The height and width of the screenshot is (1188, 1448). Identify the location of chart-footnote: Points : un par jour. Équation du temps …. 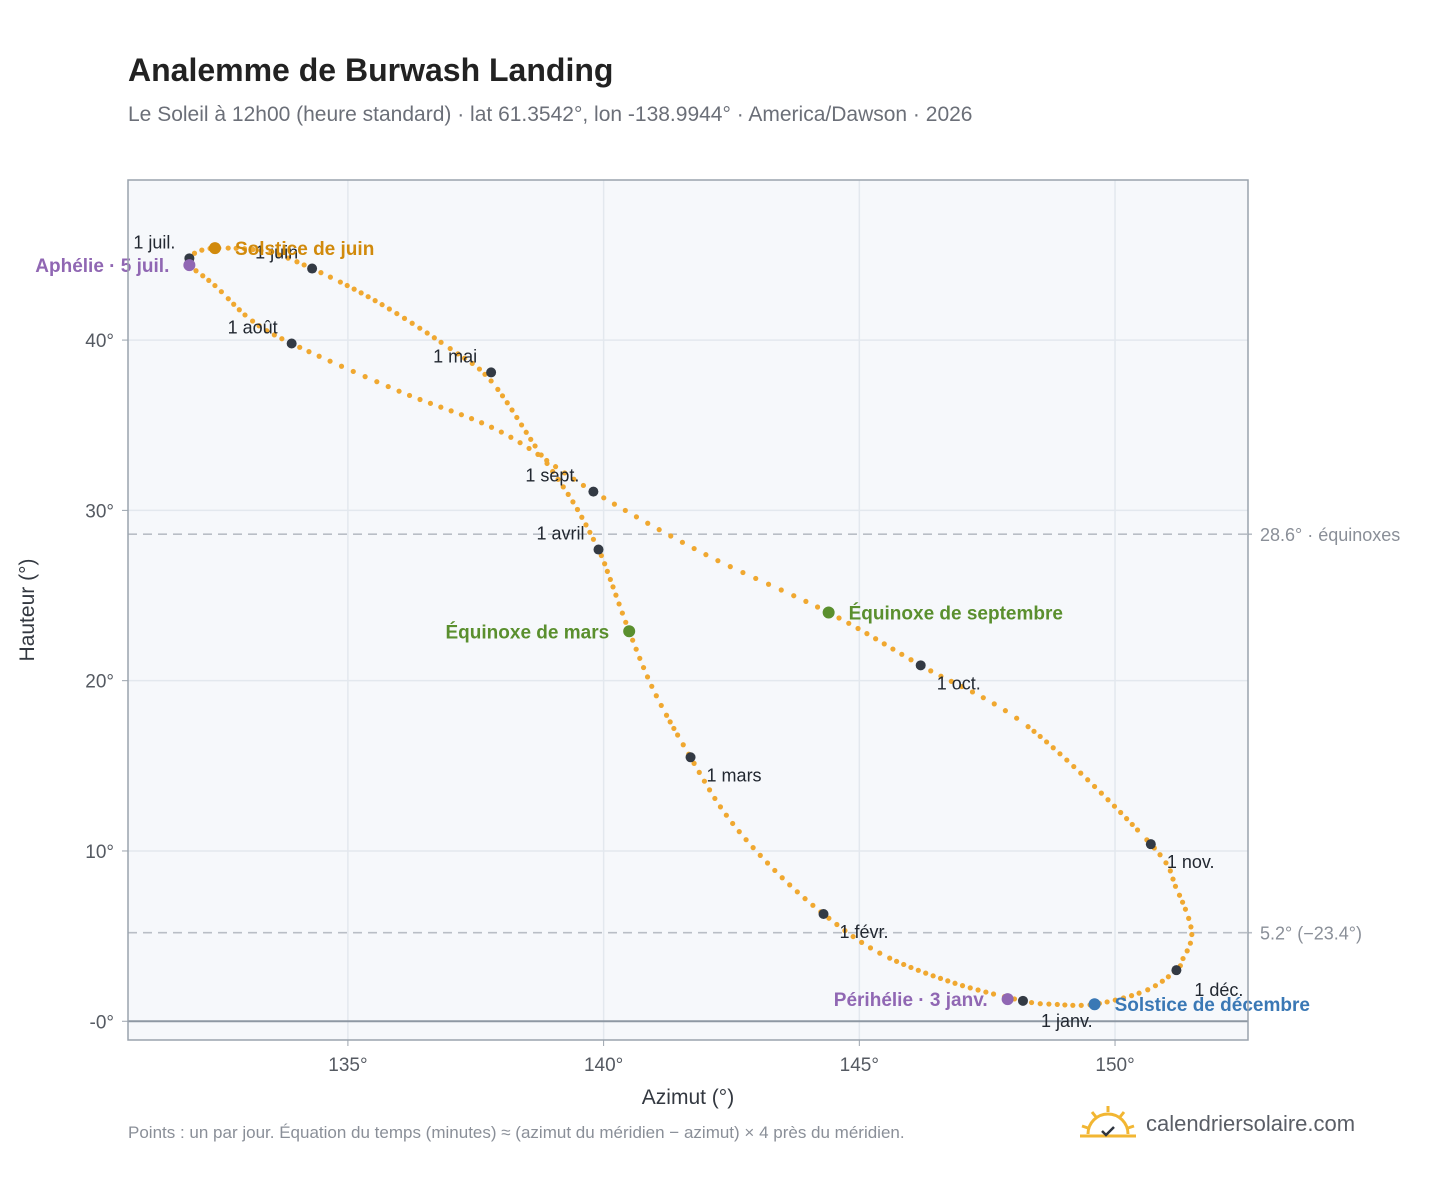
(516, 1132).